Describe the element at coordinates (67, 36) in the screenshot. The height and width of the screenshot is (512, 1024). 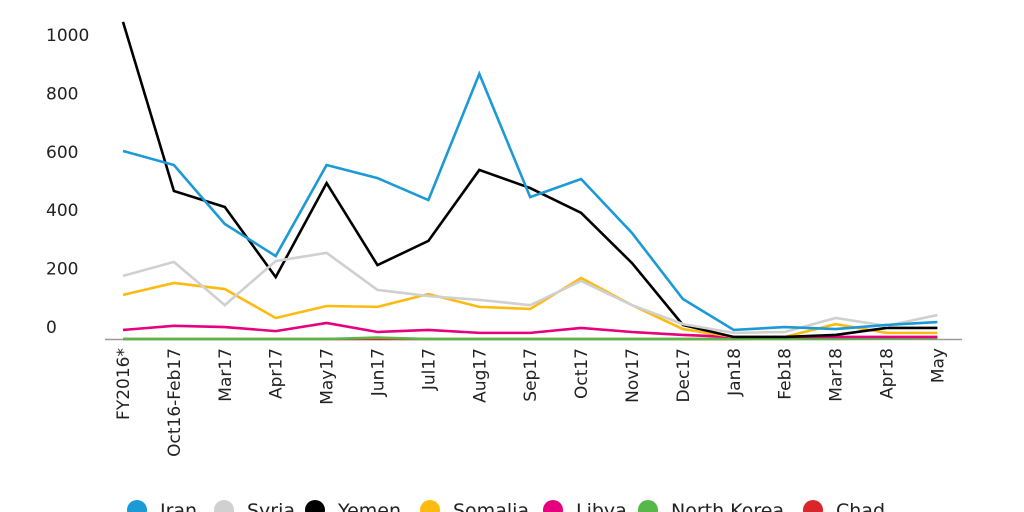
I see `y-tick-label: 1000` at that location.